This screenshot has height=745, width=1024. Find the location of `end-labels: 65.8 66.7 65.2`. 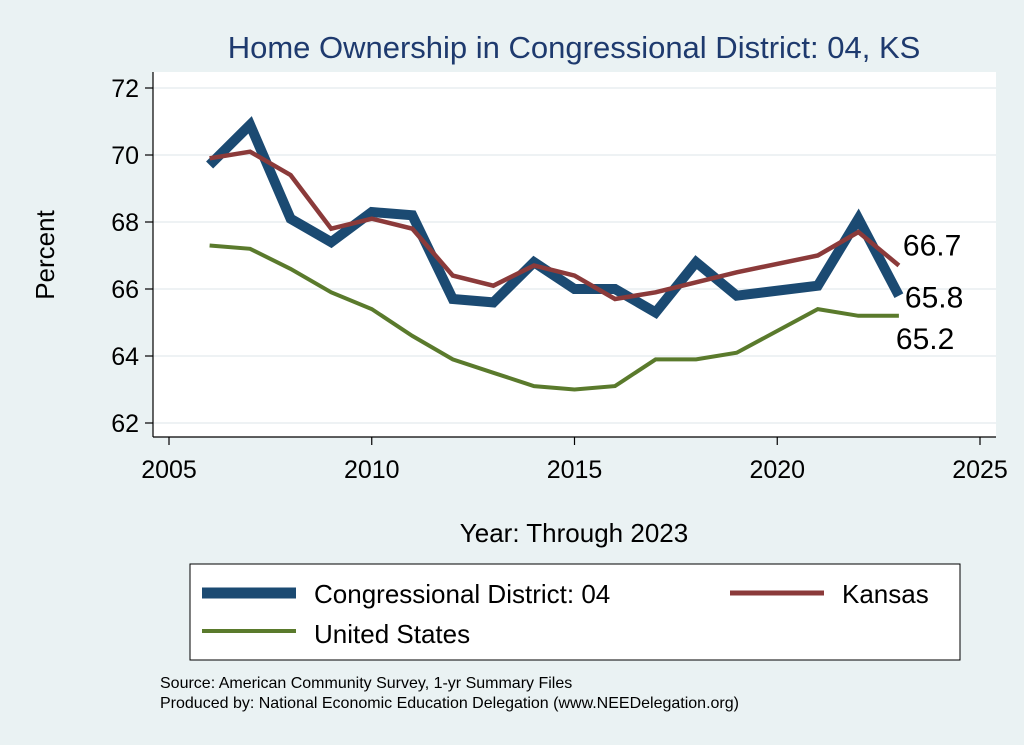

end-labels: 65.8 66.7 65.2 is located at coordinates (929, 293).